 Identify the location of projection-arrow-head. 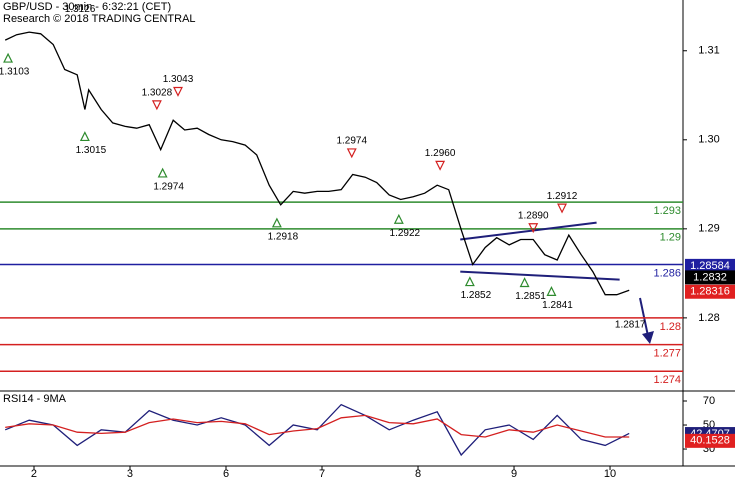
(648, 337).